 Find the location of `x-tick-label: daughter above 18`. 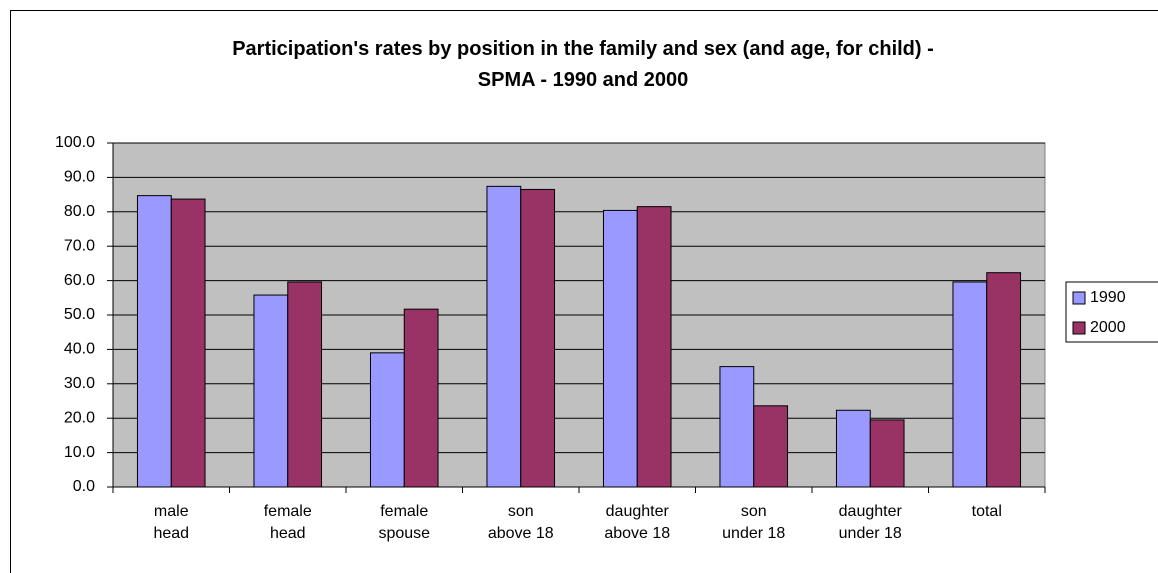

x-tick-label: daughter above 18 is located at coordinates (637, 522).